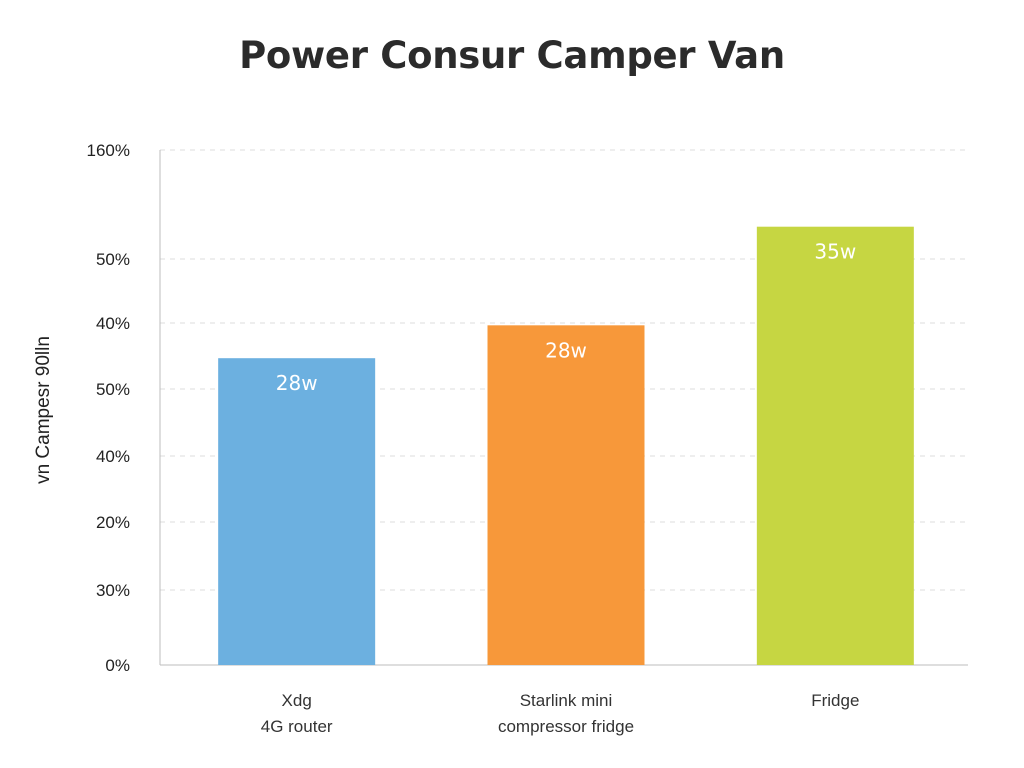 This screenshot has height=768, width=1024. What do you see at coordinates (566, 726) in the screenshot?
I see `x-category-label-line: compressor fridge` at bounding box center [566, 726].